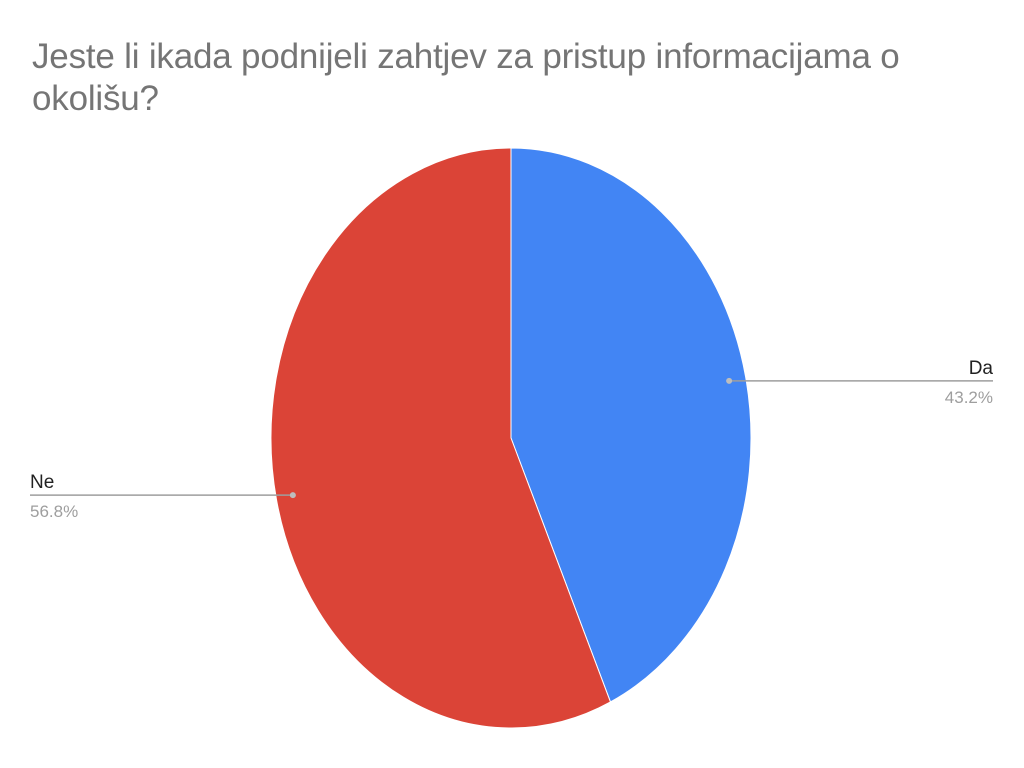  What do you see at coordinates (54, 511) in the screenshot?
I see `slice-value-ne: 56.8%` at bounding box center [54, 511].